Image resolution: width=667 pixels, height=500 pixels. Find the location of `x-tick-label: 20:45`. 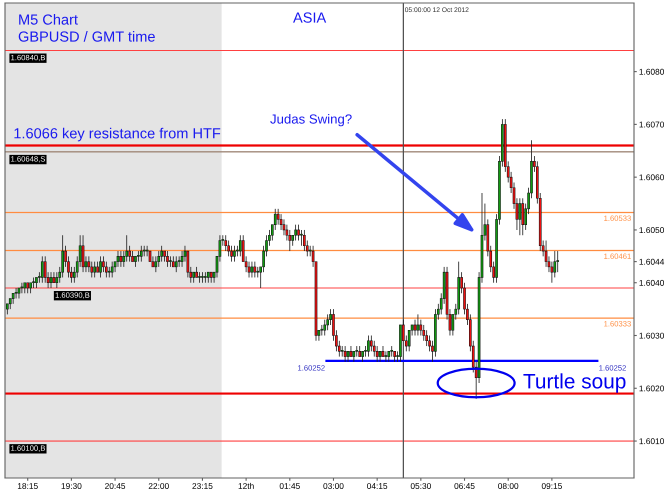

x-tick-label: 20:45 is located at coordinates (115, 486).